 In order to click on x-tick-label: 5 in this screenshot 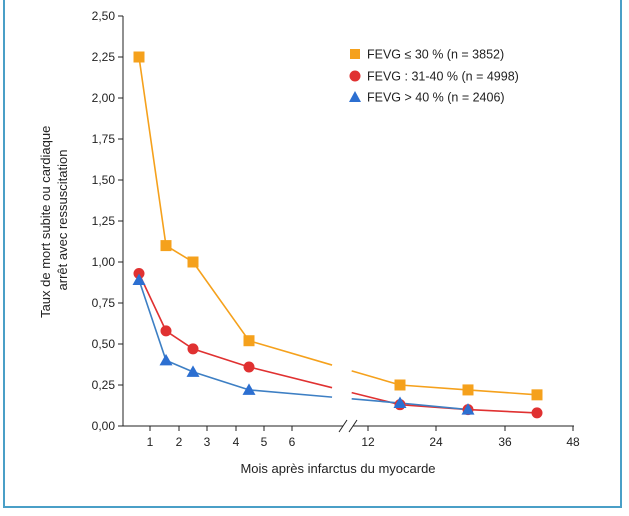, I will do `click(264, 442)`.